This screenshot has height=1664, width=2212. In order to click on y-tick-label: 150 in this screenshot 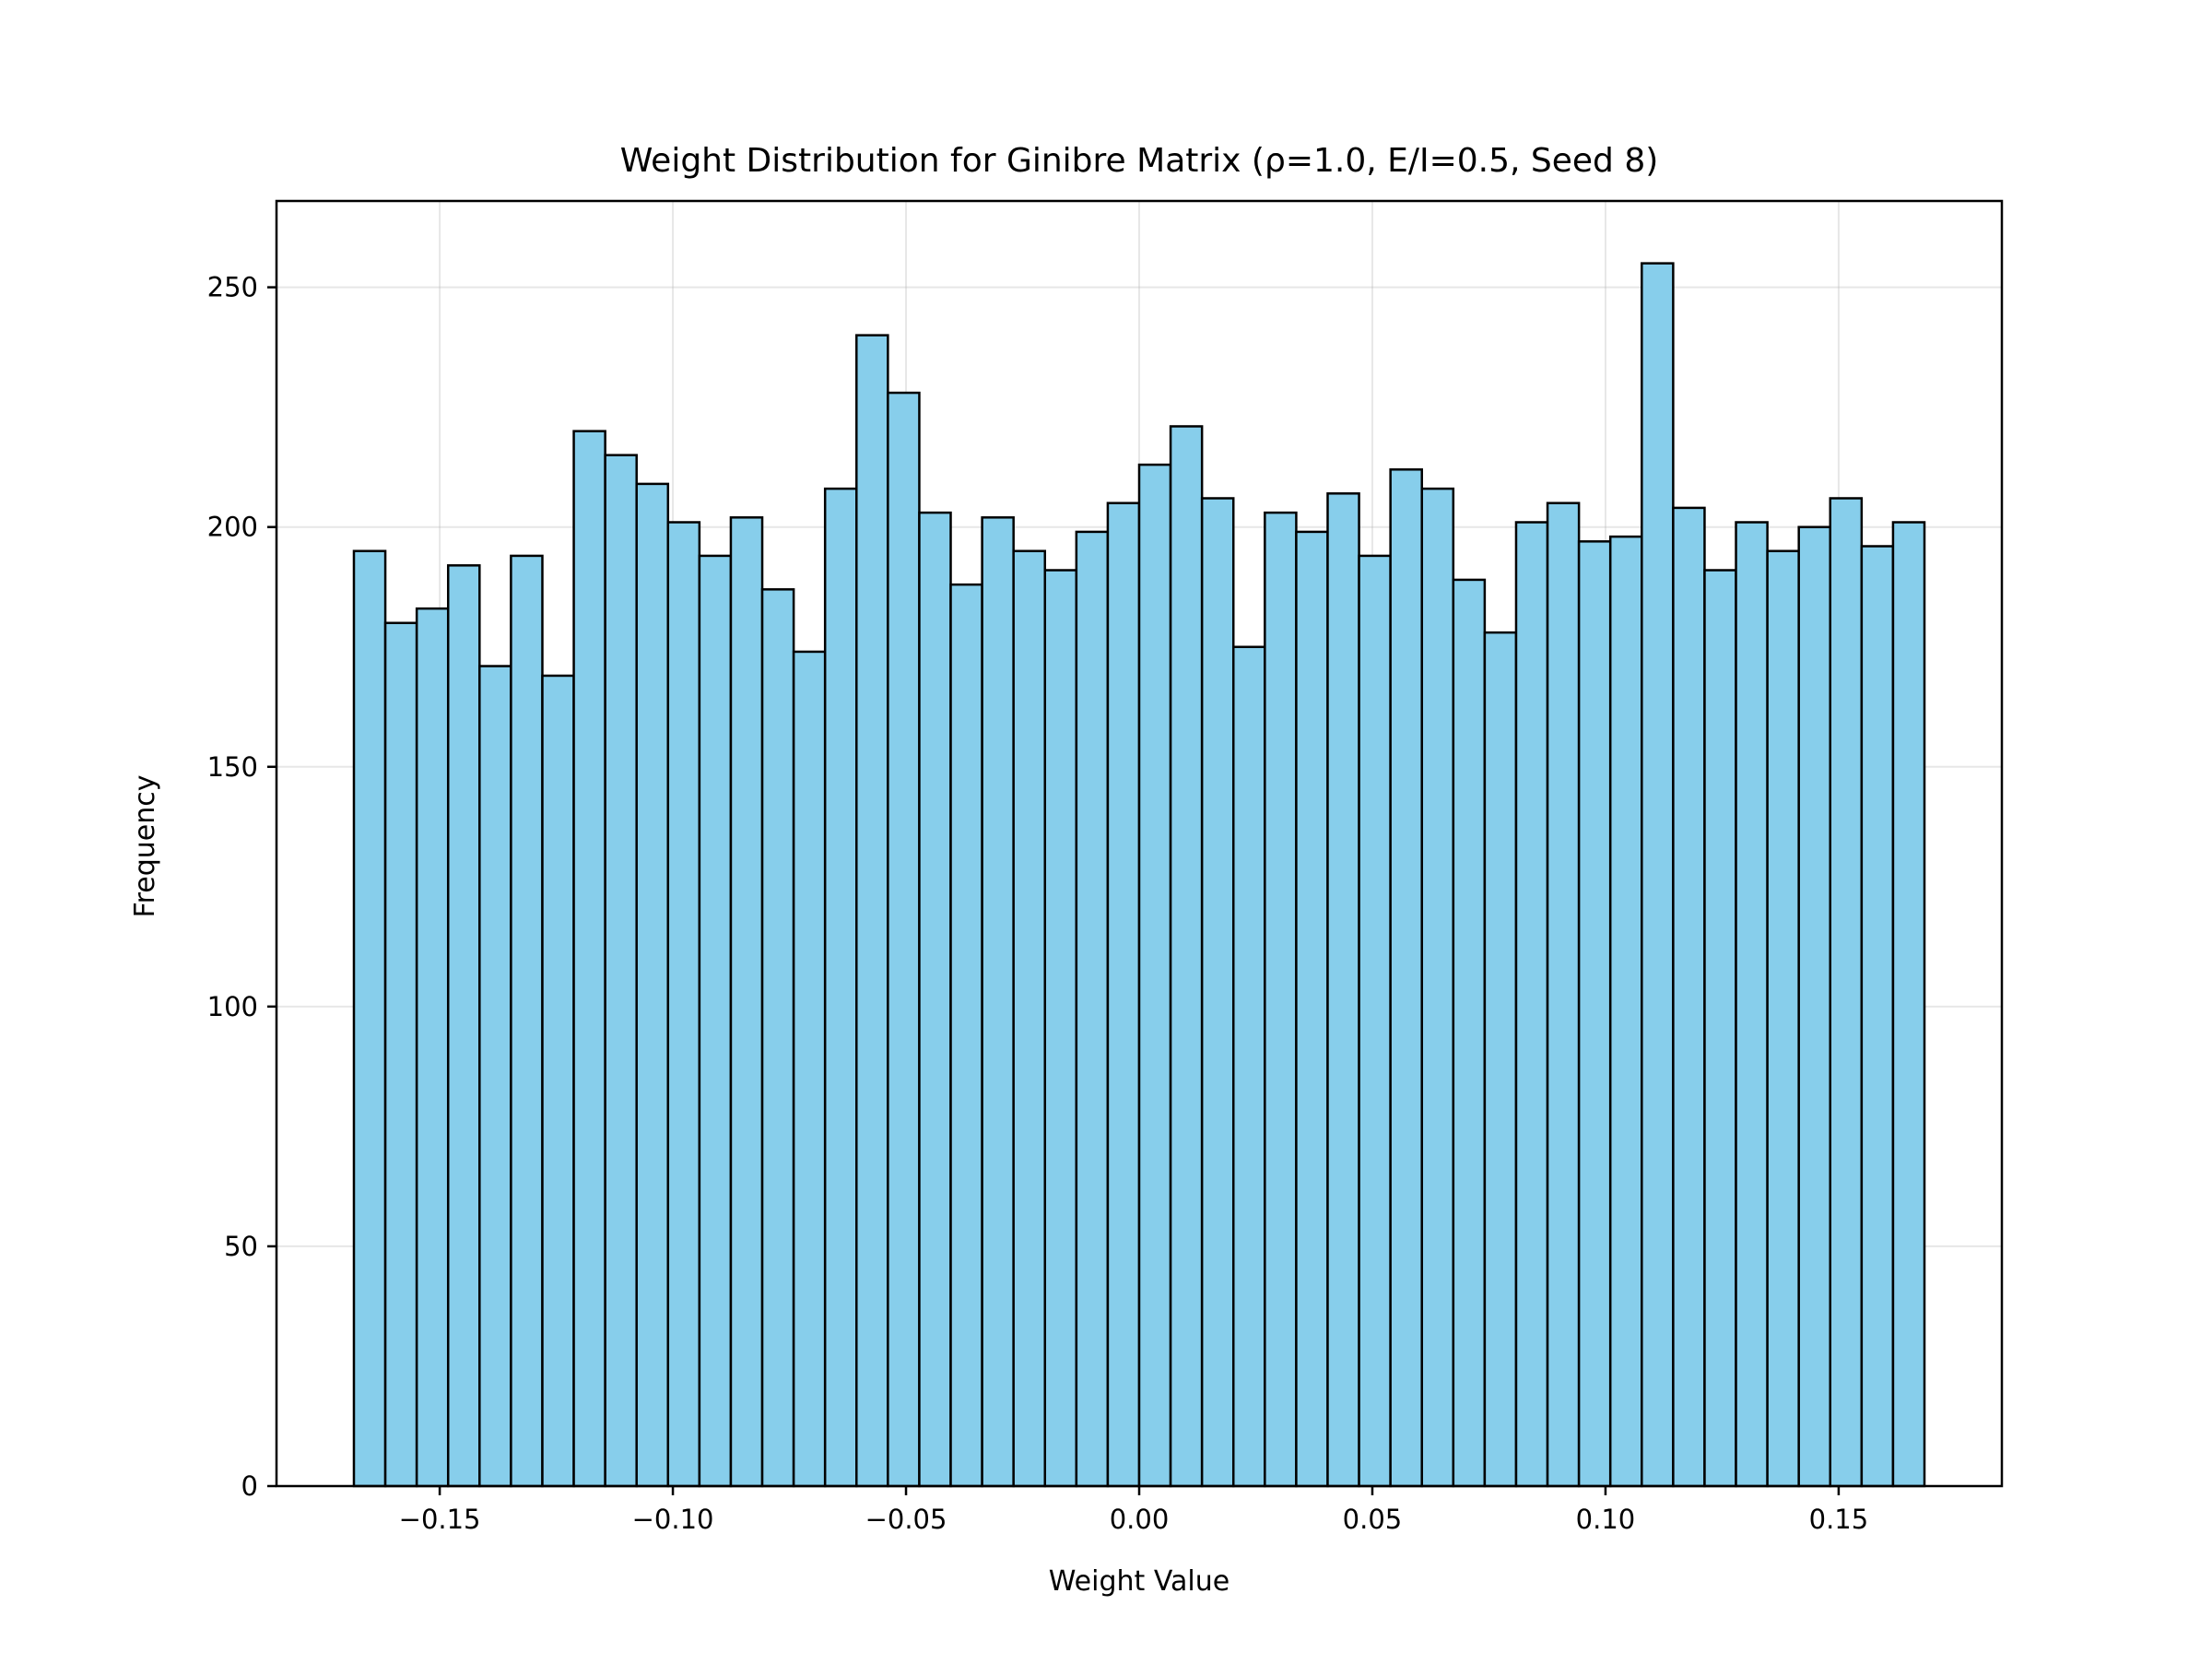, I will do `click(232, 767)`.